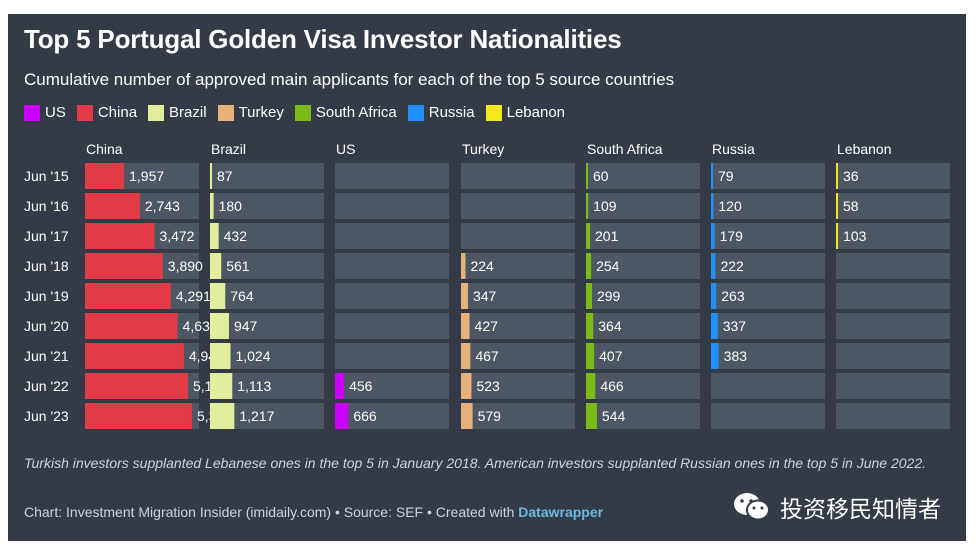 The height and width of the screenshot is (548, 976). Describe the element at coordinates (612, 386) in the screenshot. I see `data-label: 466` at that location.